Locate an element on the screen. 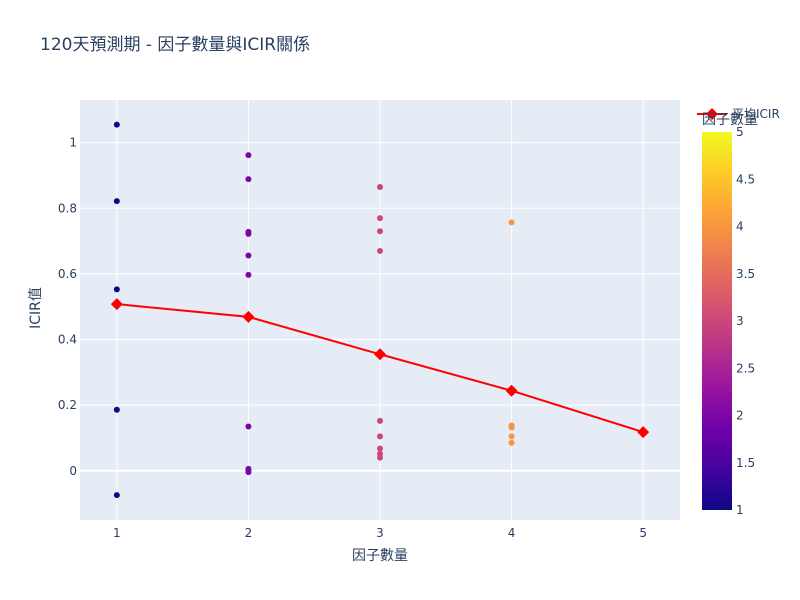  y-axis-title: ICIR值 is located at coordinates (36, 308).